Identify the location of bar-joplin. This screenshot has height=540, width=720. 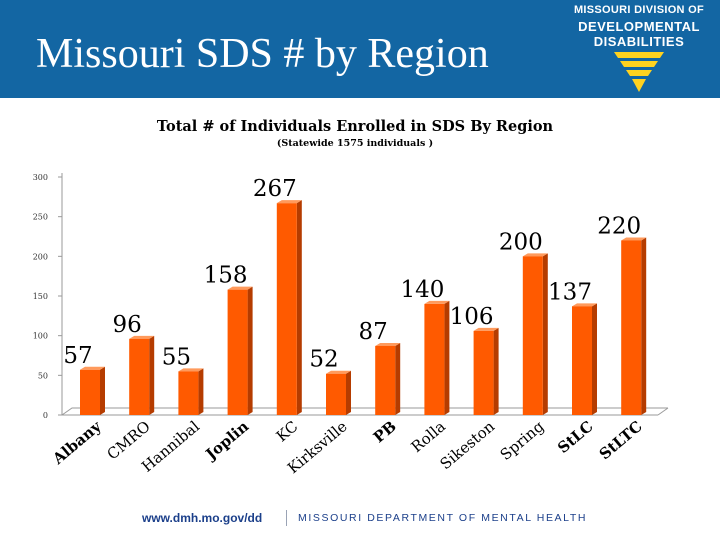
(240, 350).